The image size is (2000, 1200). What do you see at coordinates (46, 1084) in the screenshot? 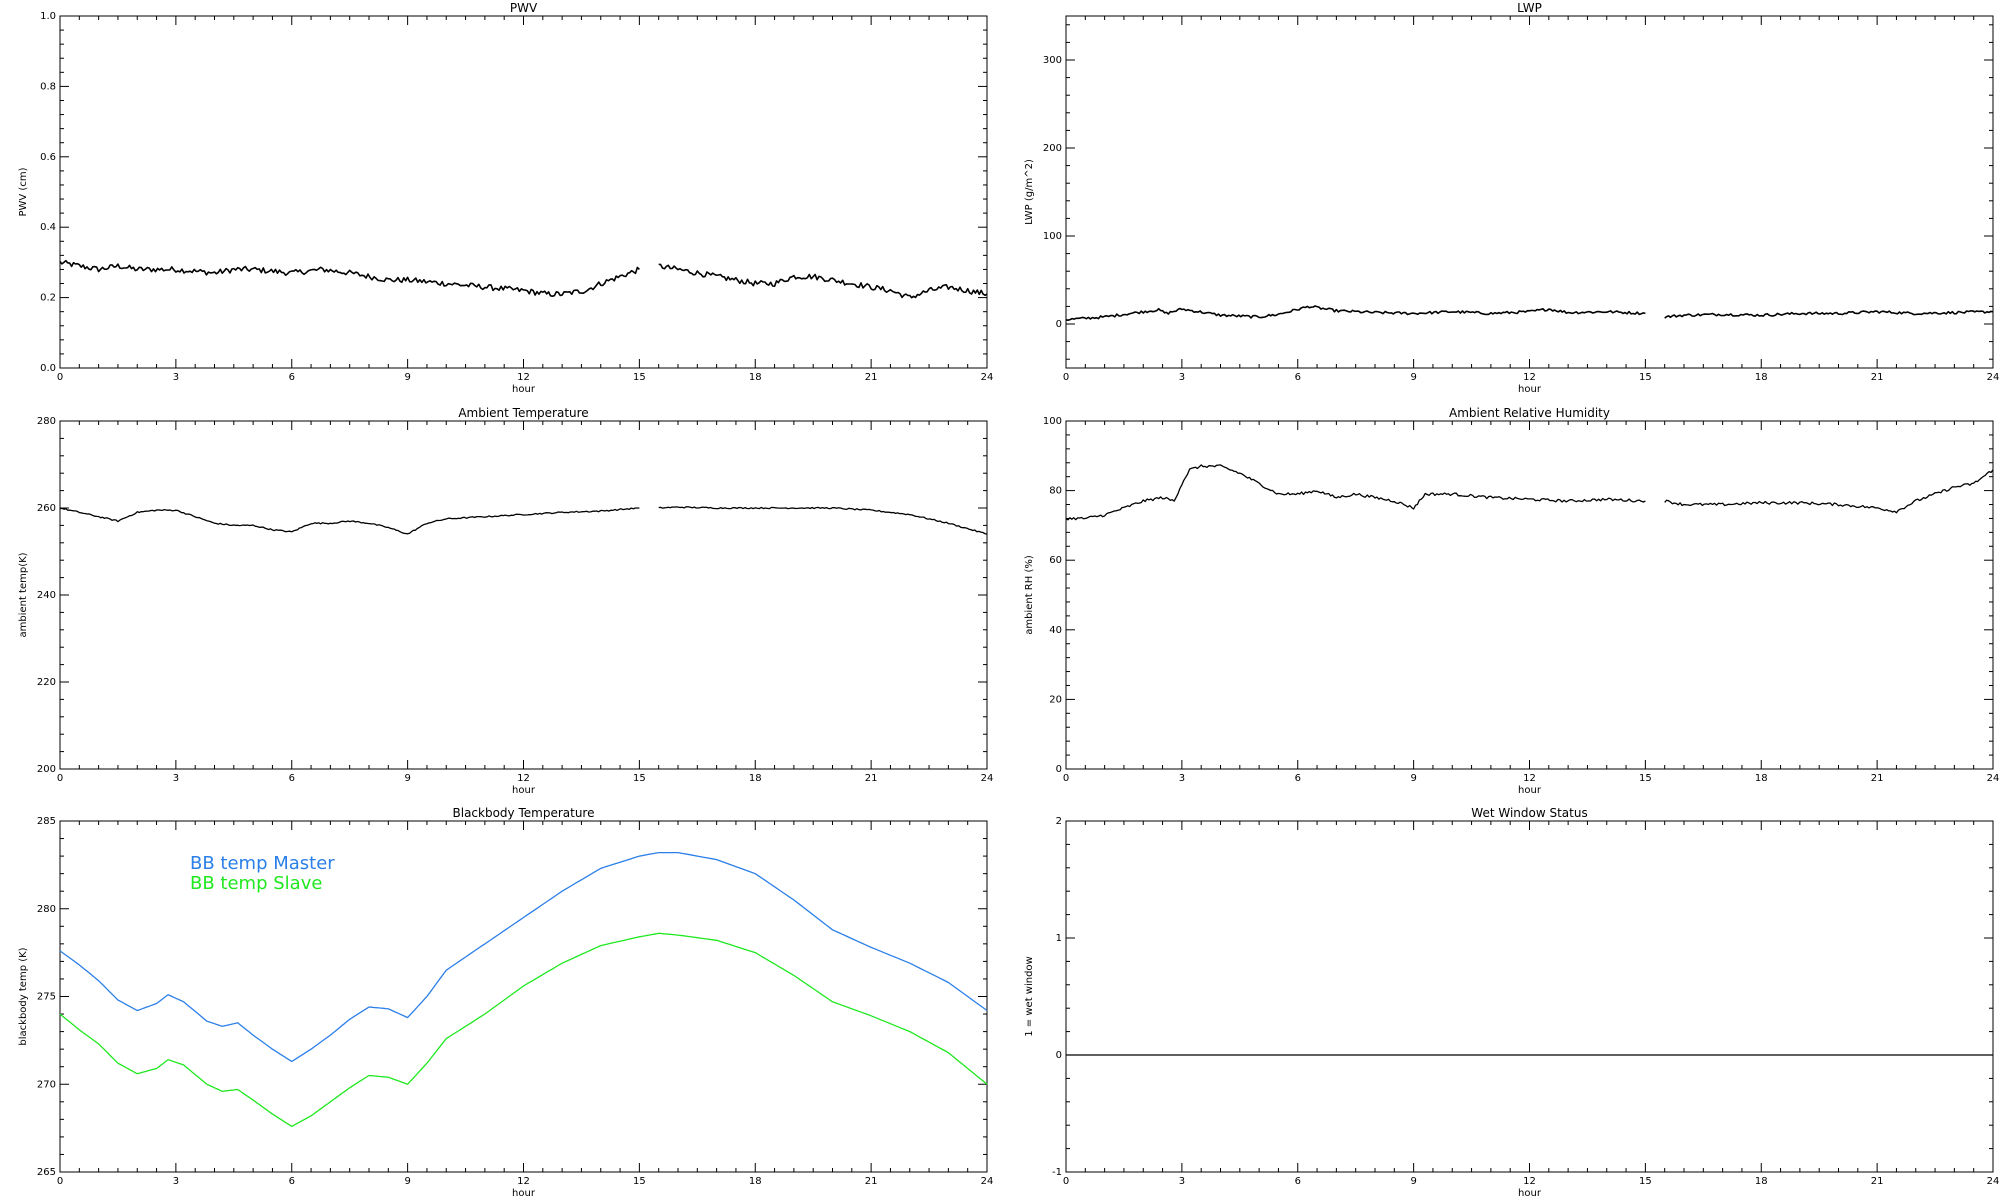
I see `blackbody-temp-y-tick-label: 270` at bounding box center [46, 1084].